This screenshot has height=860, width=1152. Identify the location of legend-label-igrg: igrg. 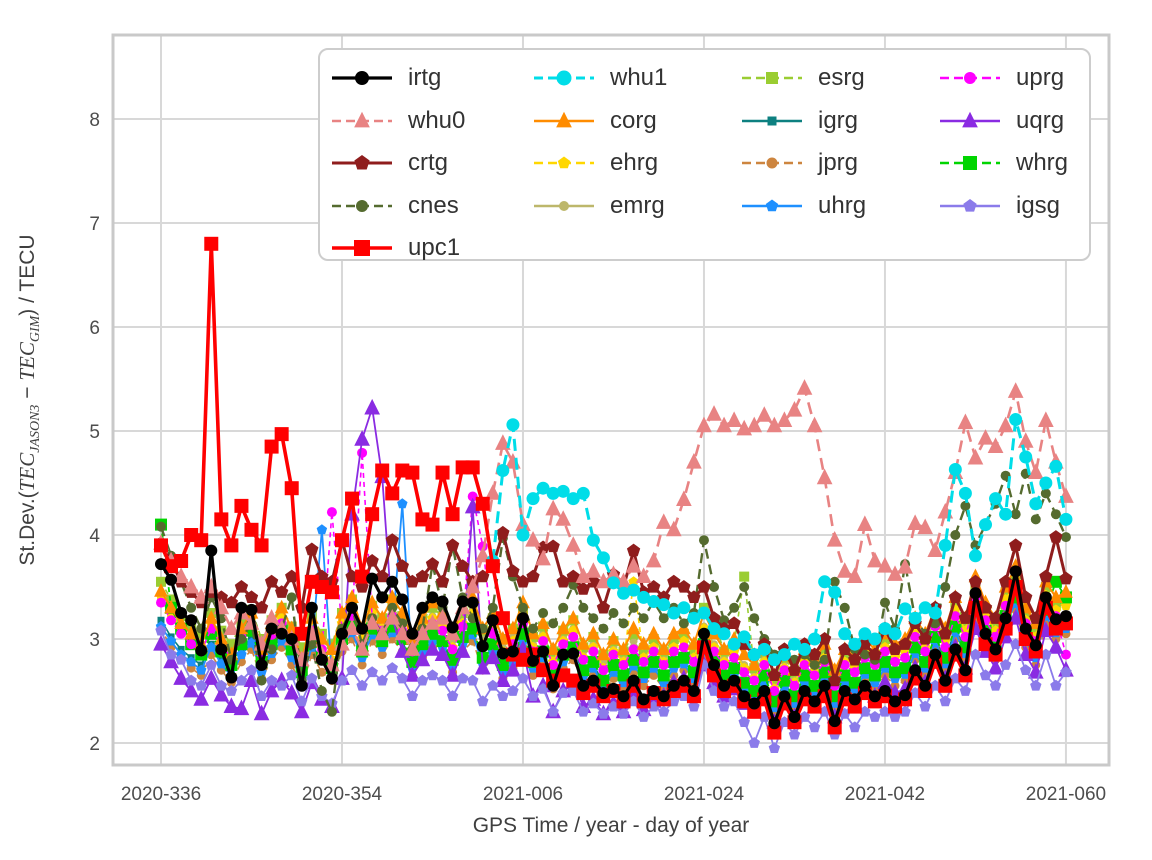
(838, 120).